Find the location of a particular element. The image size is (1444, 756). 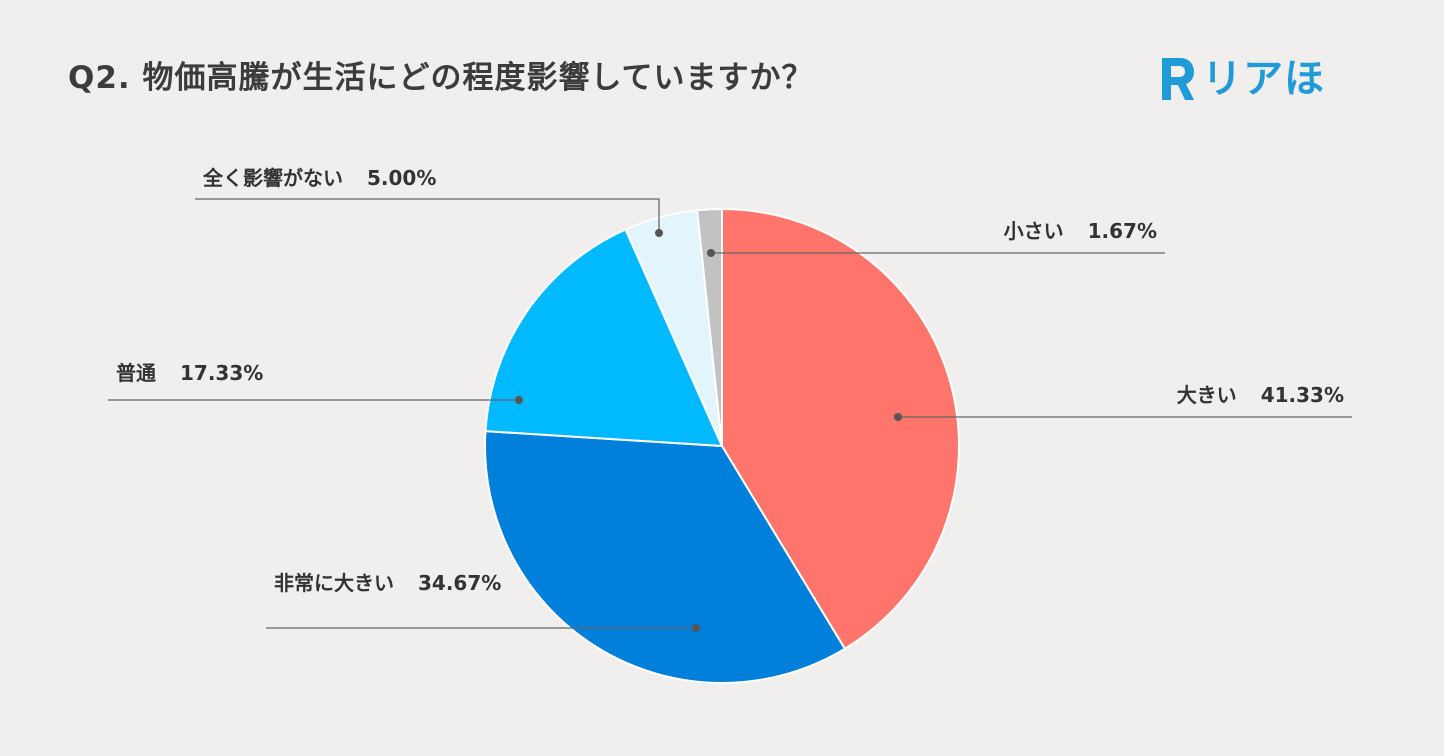

slice-value: 41.33% is located at coordinates (1302, 395).